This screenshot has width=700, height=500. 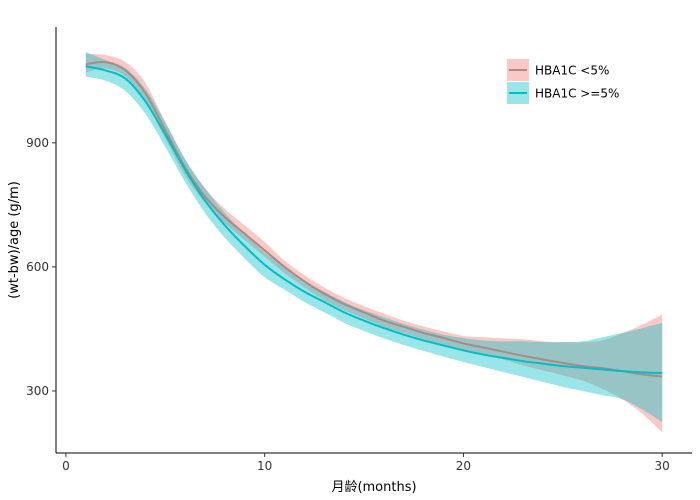 I want to click on legend-label-2: HBA1C >=5%, so click(x=577, y=94).